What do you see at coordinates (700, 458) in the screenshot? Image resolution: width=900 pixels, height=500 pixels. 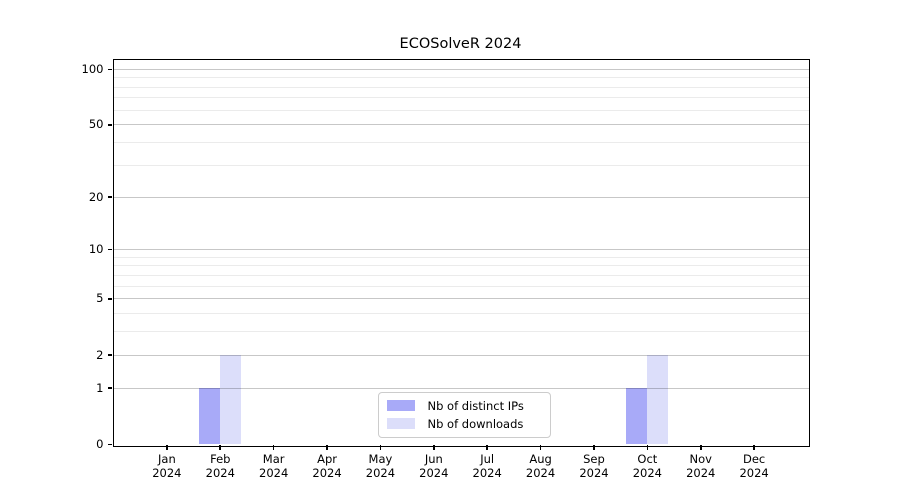 I see `x-tick-label-month: Nov` at bounding box center [700, 458].